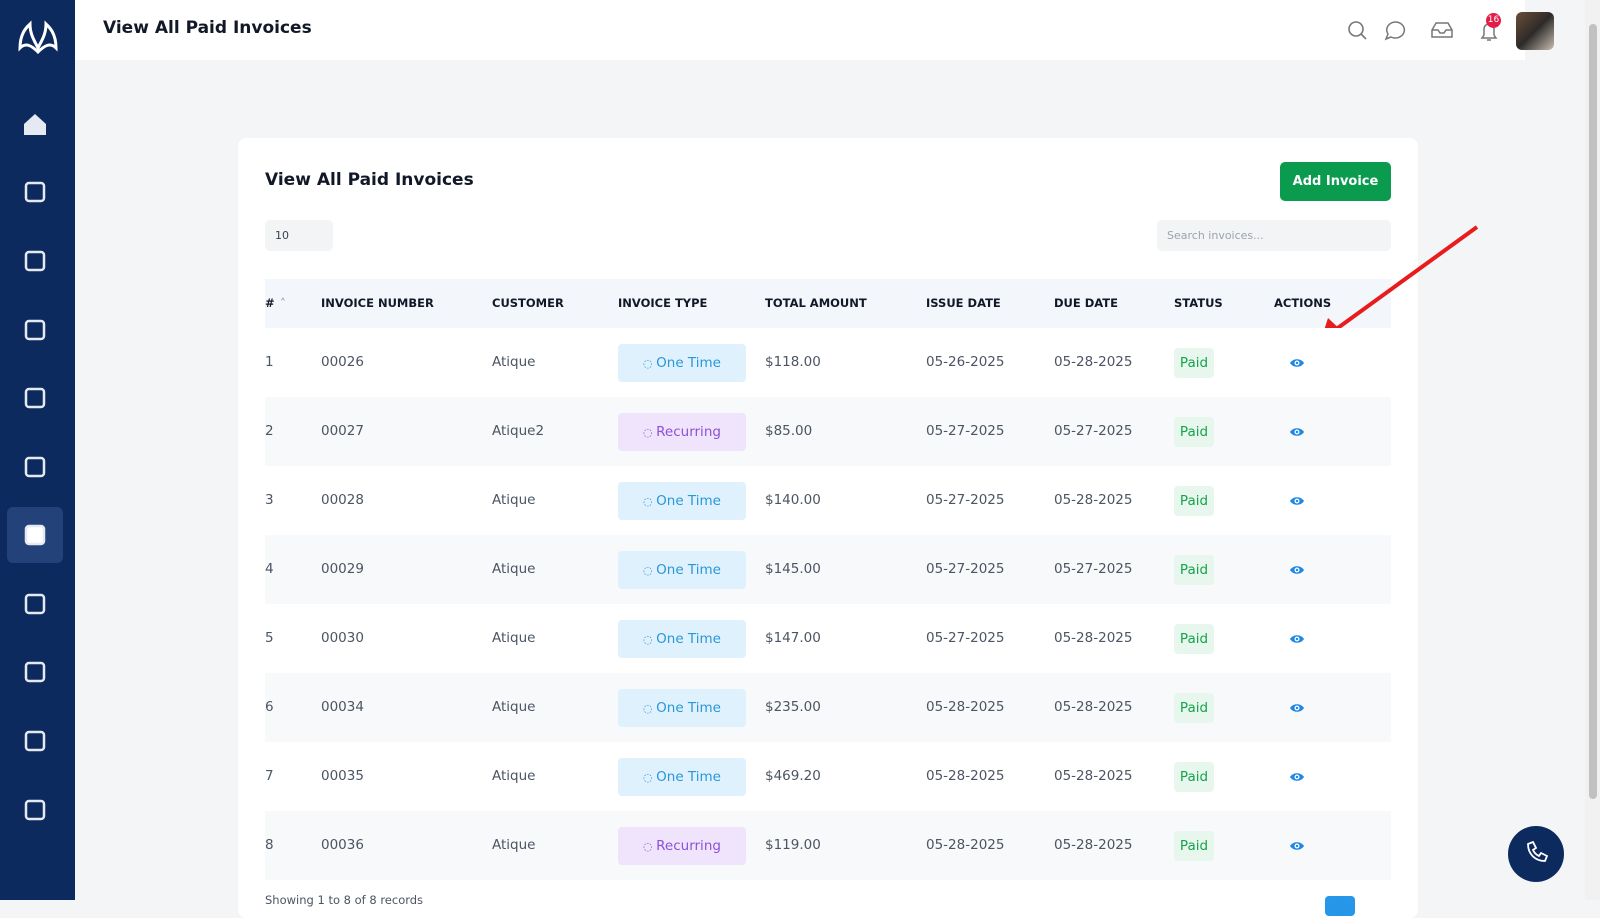 Image resolution: width=1600 pixels, height=918 pixels. Describe the element at coordinates (1535, 31) in the screenshot. I see `avatar` at that location.